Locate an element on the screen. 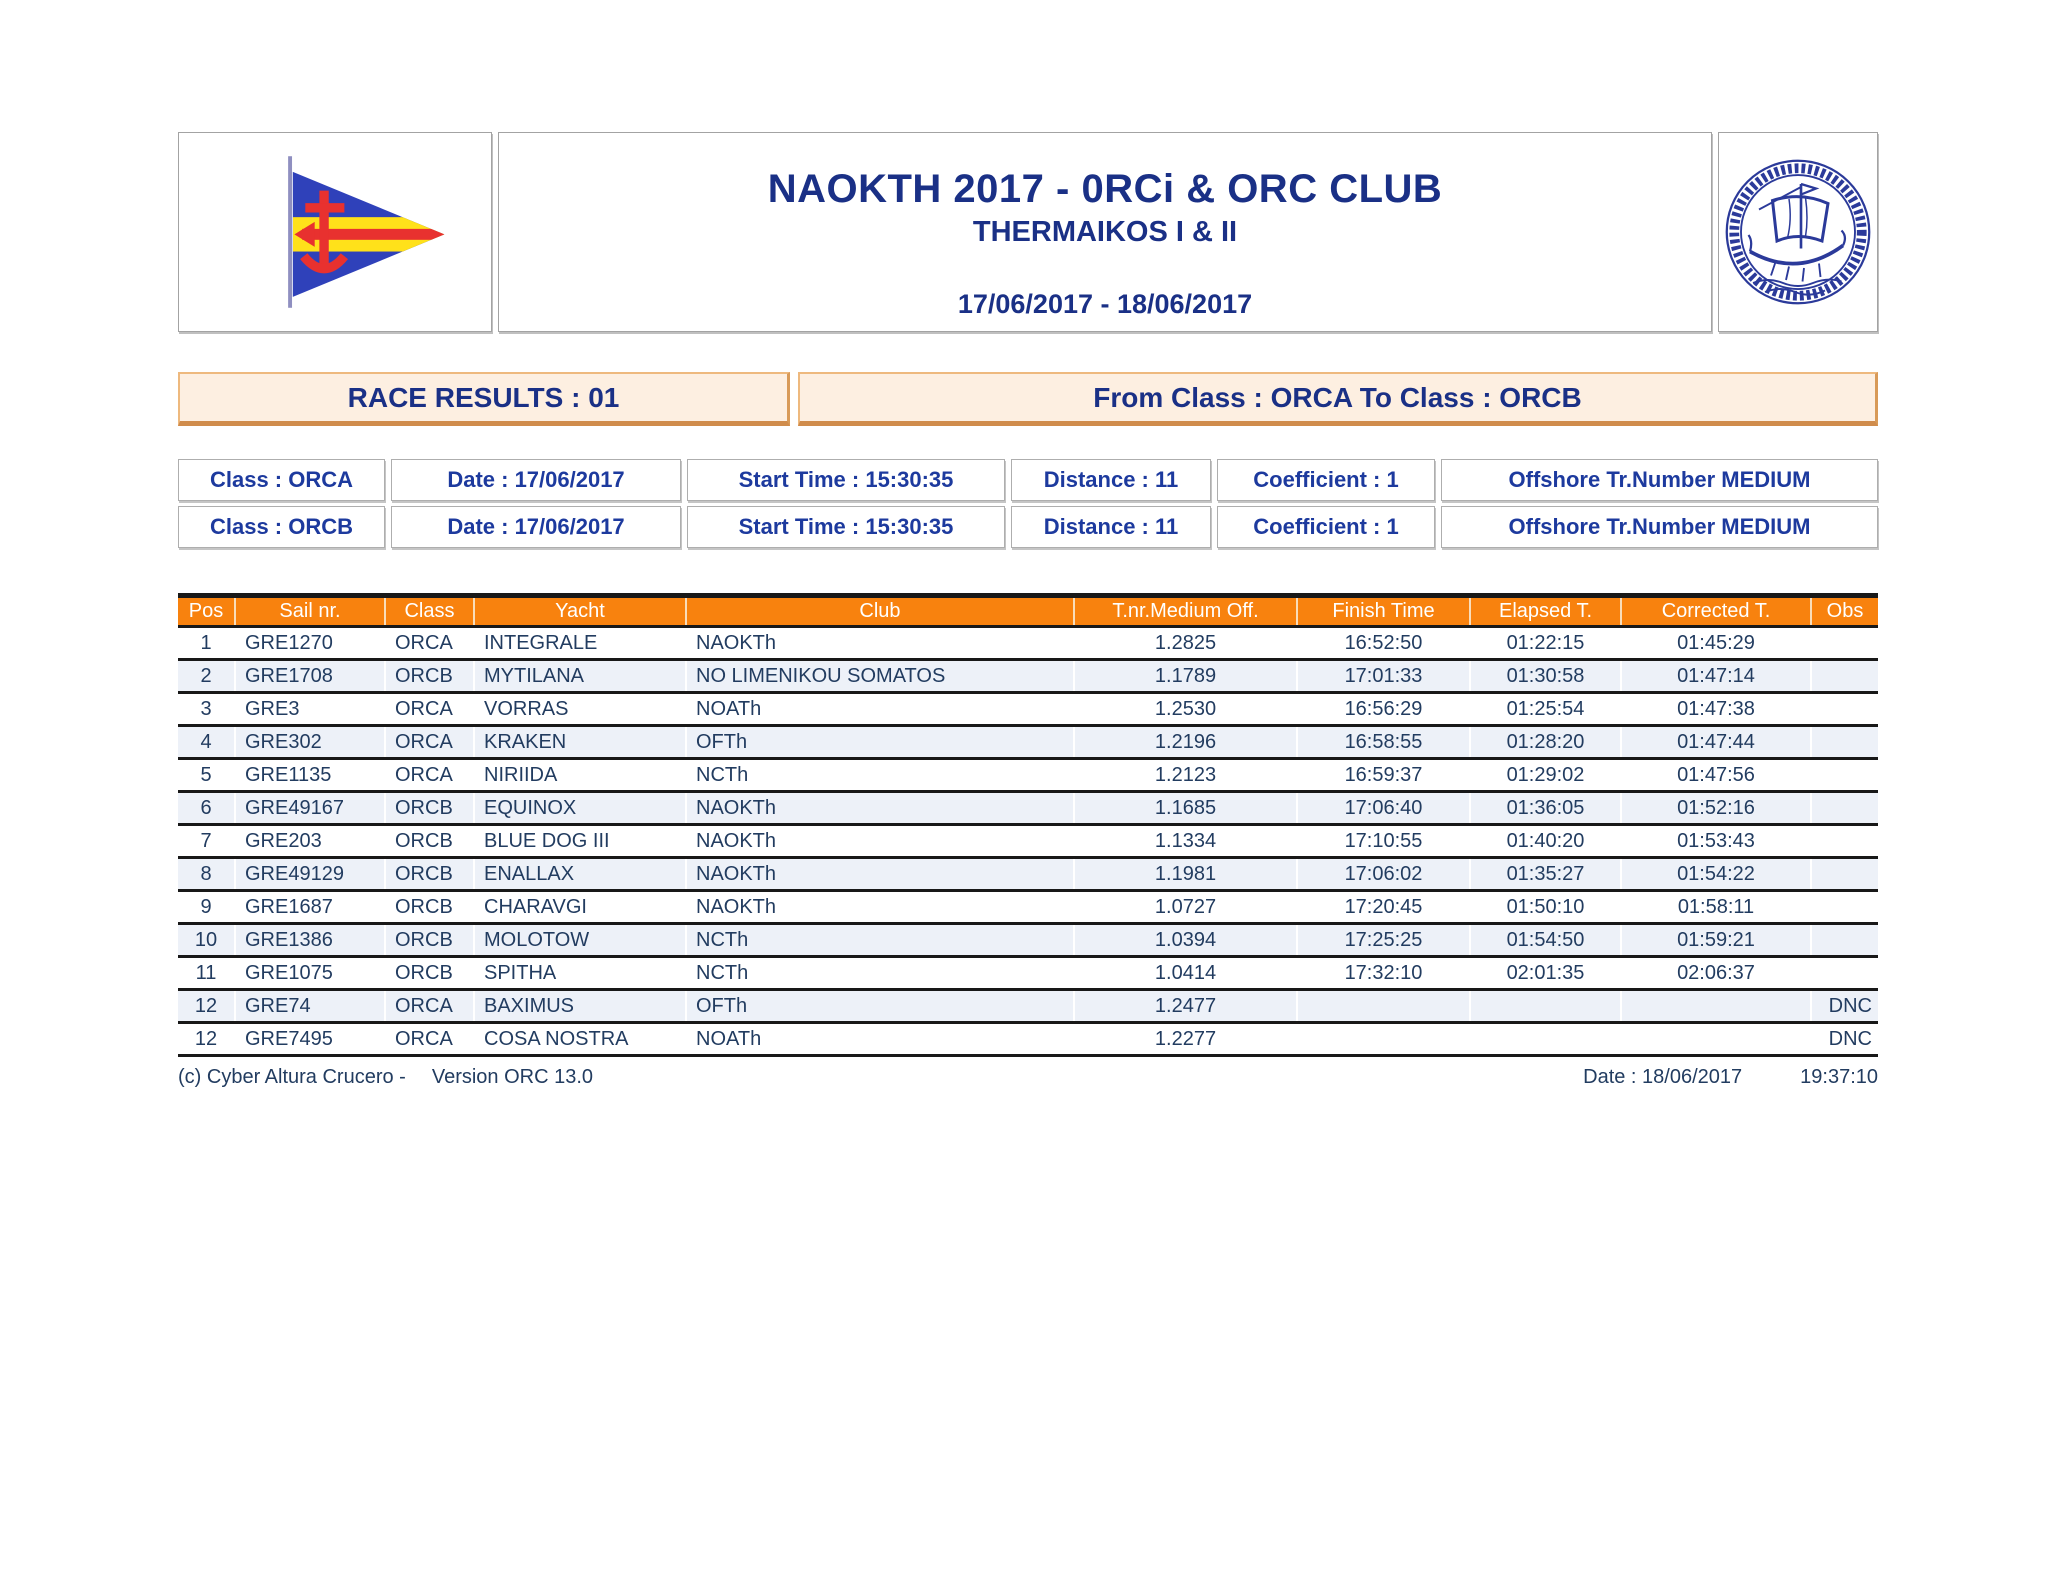  cell-yacht: COSA NOSTRA is located at coordinates (580, 1039).